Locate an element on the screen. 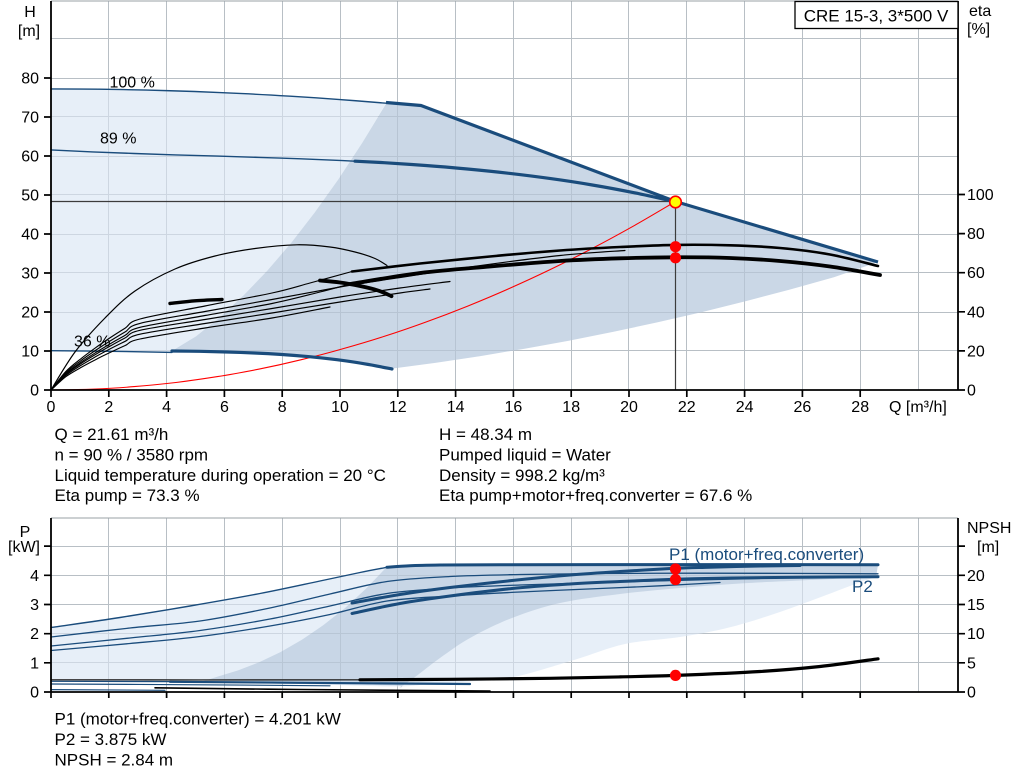 This screenshot has width=1024, height=781. svg-text: NPSH = 2.84 m is located at coordinates (114, 759).